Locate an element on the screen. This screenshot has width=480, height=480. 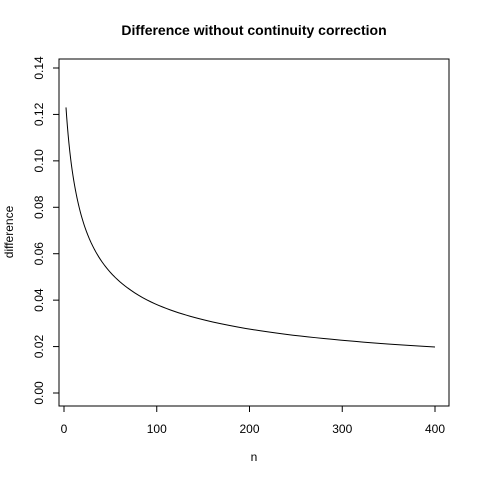
y-tick-label: 0.02 is located at coordinates (39, 347).